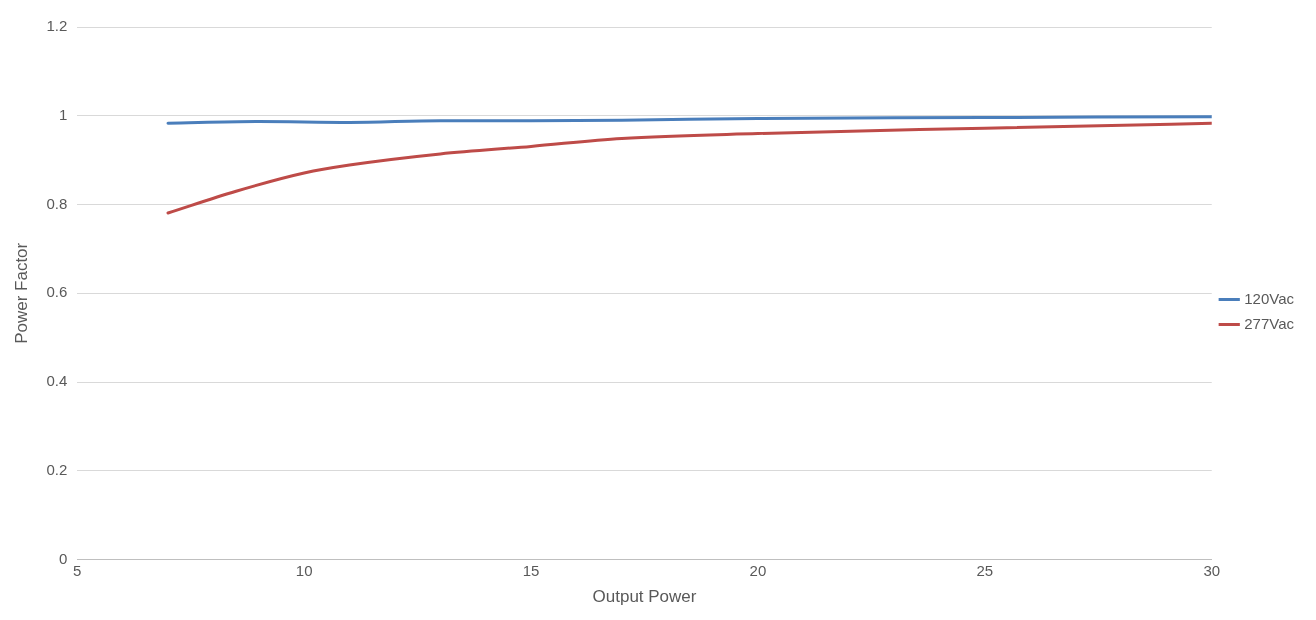  Describe the element at coordinates (304, 570) in the screenshot. I see `x-tick-label: 10` at that location.